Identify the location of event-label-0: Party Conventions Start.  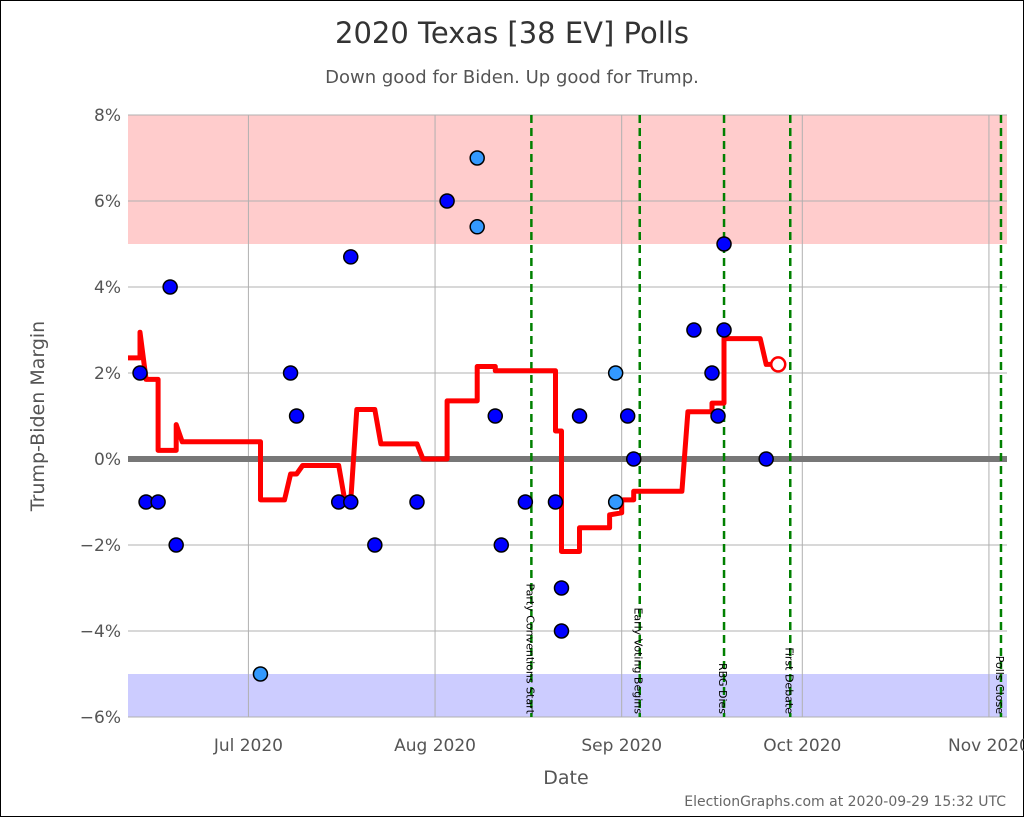
(529, 648).